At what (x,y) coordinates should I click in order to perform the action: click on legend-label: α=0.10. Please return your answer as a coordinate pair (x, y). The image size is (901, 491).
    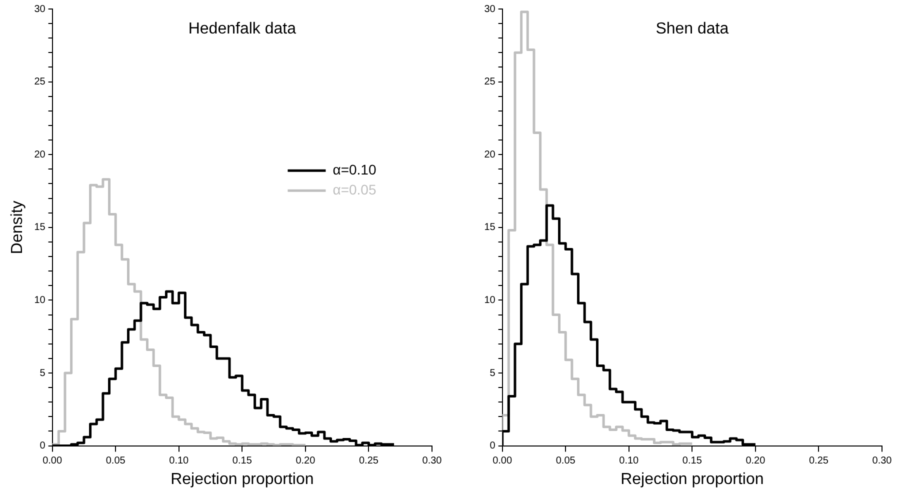
    Looking at the image, I should click on (354, 169).